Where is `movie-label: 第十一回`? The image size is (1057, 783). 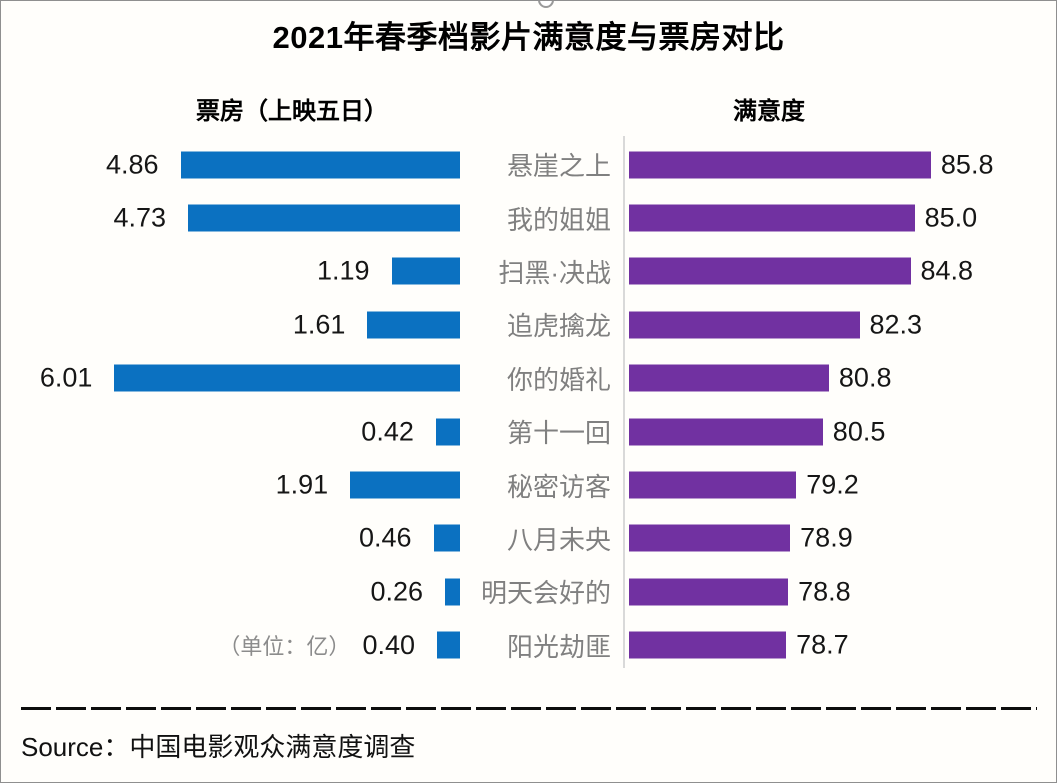 movie-label: 第十一回 is located at coordinates (558, 433).